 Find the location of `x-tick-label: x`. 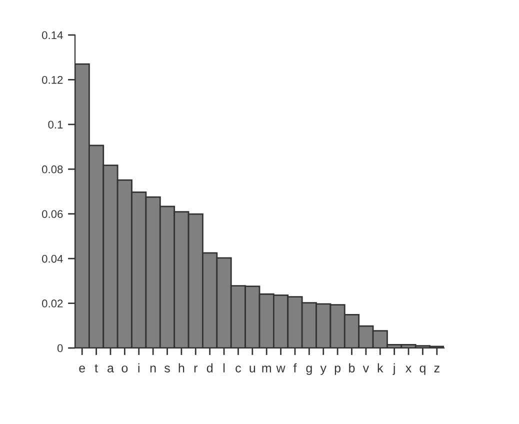

x-tick-label: x is located at coordinates (409, 369).